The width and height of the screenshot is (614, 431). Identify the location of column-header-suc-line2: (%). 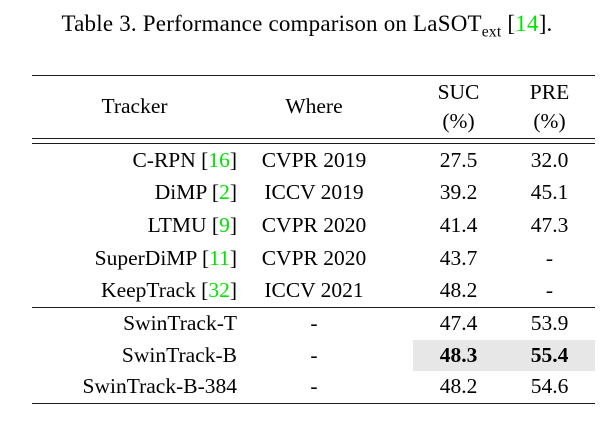
(458, 120).